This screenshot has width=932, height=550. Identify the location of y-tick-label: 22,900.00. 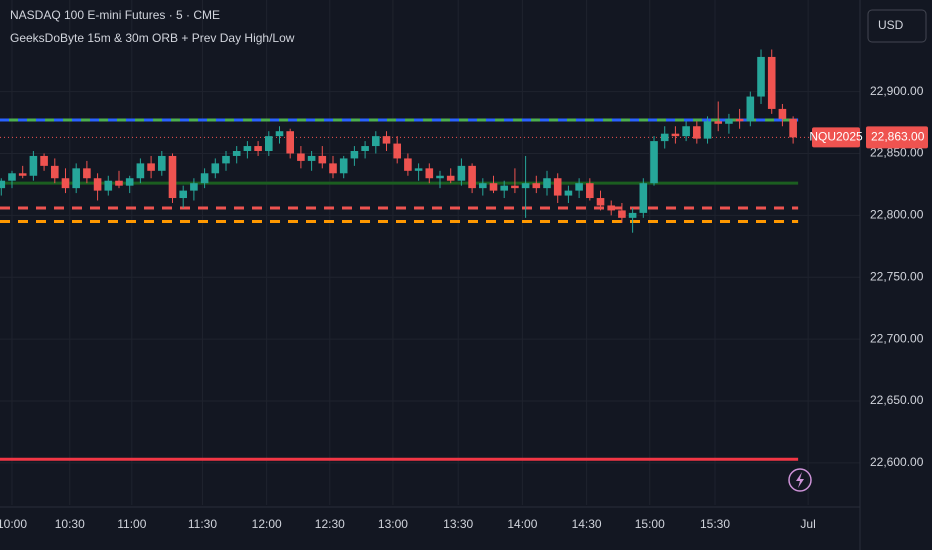
(897, 91).